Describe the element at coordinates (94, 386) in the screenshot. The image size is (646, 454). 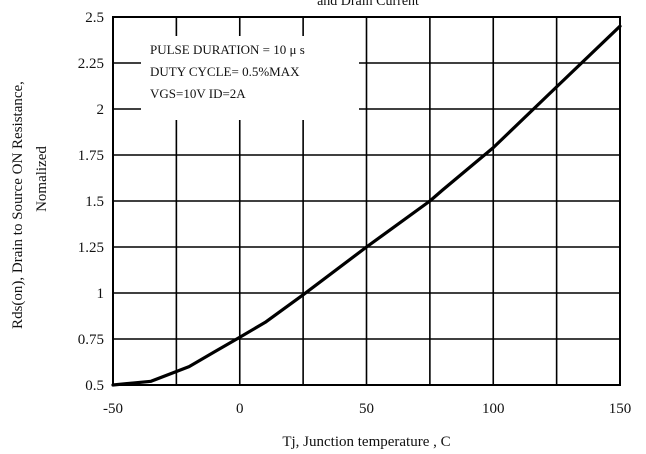
I see `y-tick-label: 0.5` at that location.